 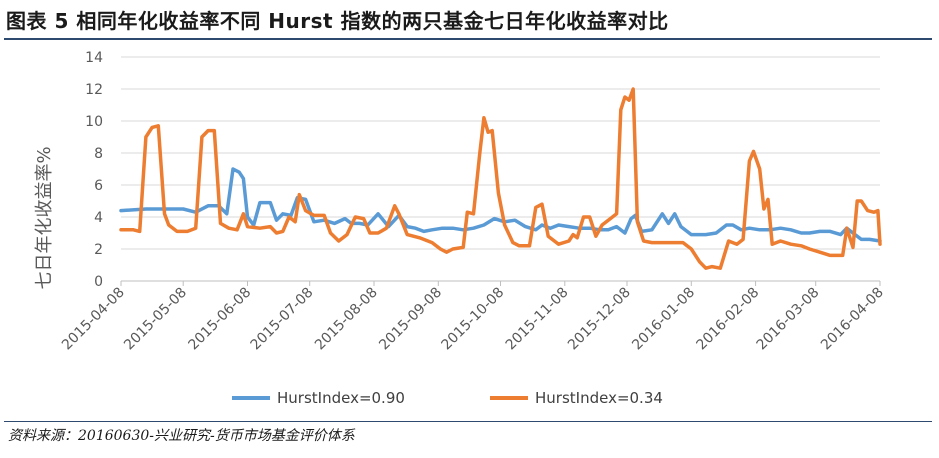 I want to click on y-axis-ticks: 0 2 4 6 8 10 12 14, so click(x=94, y=170).